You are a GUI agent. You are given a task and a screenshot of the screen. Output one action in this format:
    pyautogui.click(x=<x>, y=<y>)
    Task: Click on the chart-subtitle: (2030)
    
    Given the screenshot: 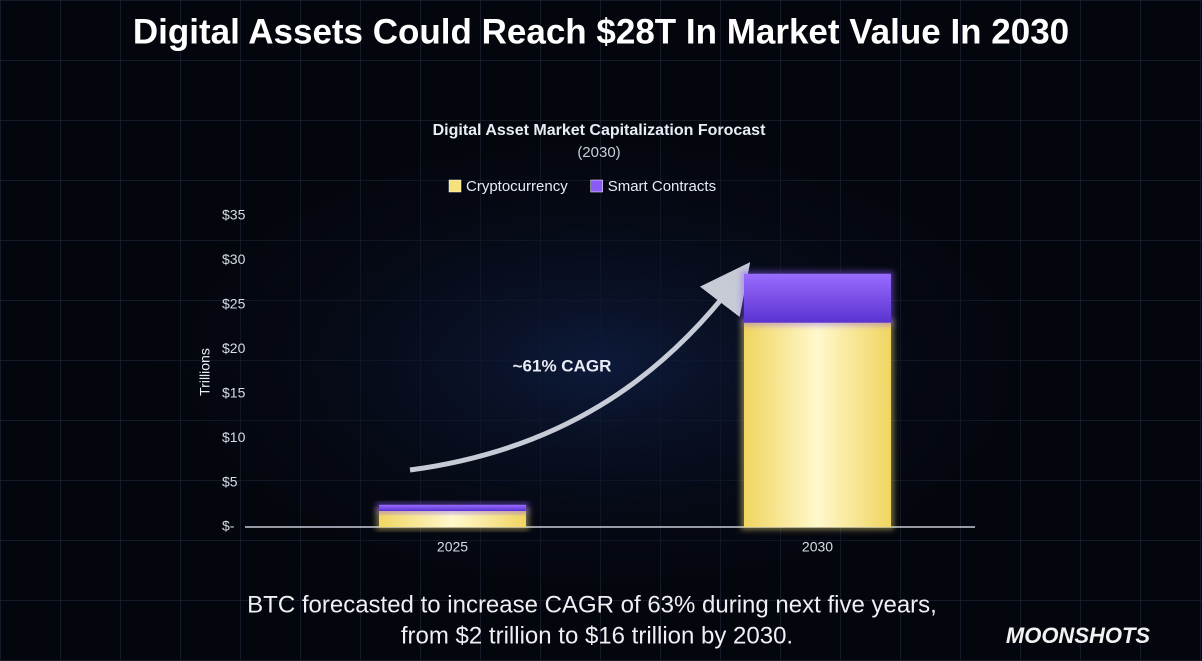 What is the action you would take?
    pyautogui.click(x=598, y=152)
    